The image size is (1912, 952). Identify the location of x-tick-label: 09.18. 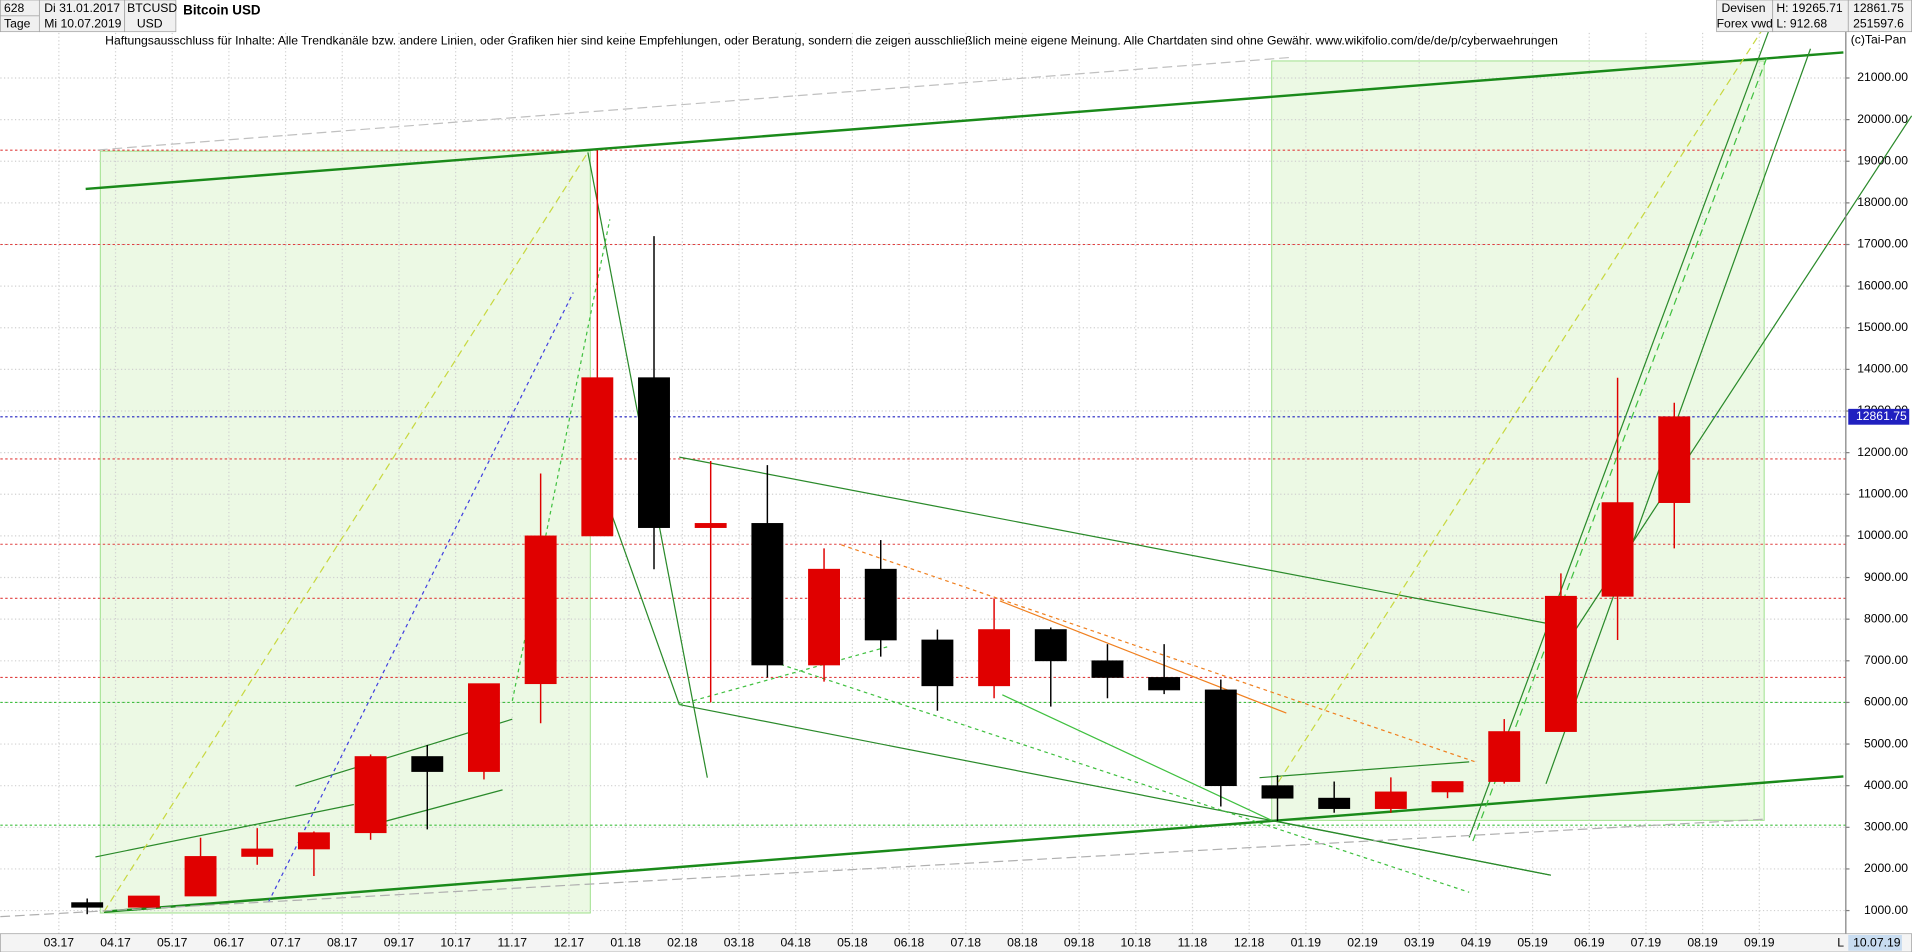
(1079, 943).